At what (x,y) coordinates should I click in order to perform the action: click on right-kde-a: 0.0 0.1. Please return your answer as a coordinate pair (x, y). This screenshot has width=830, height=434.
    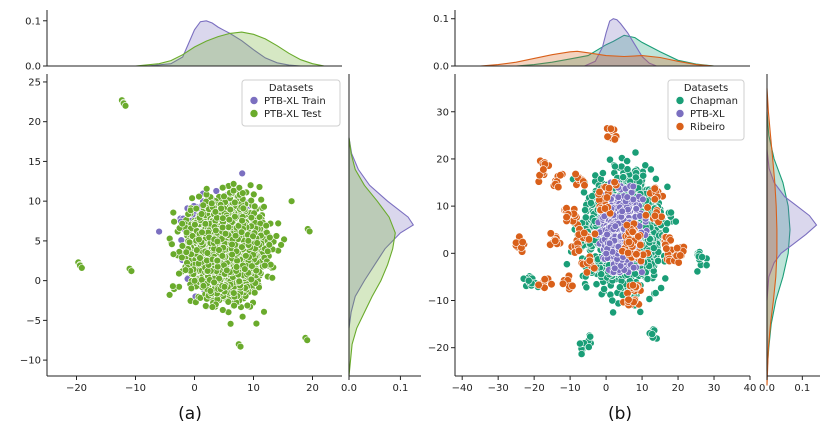
    Looking at the image, I should click on (381, 234).